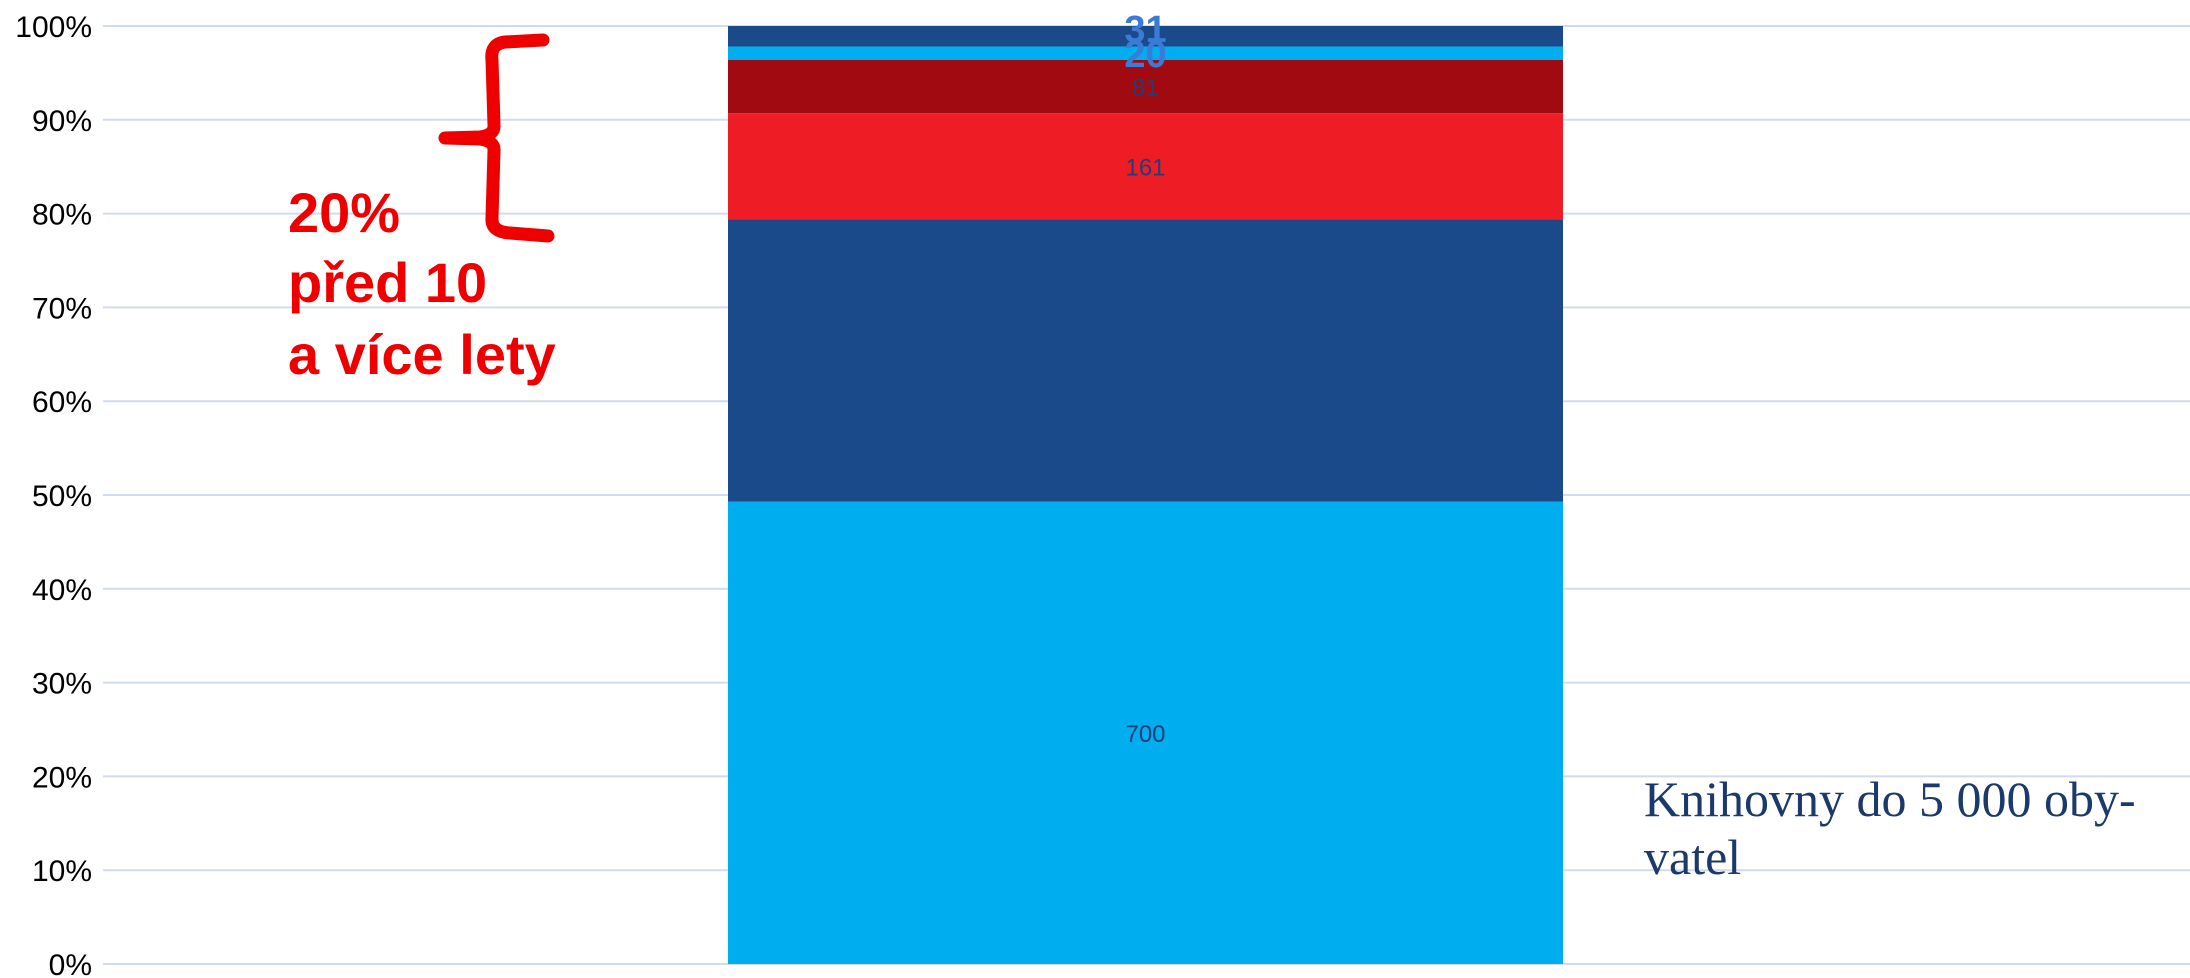 This screenshot has width=2190, height=978. What do you see at coordinates (62, 684) in the screenshot?
I see `y-tick-label: 30%` at bounding box center [62, 684].